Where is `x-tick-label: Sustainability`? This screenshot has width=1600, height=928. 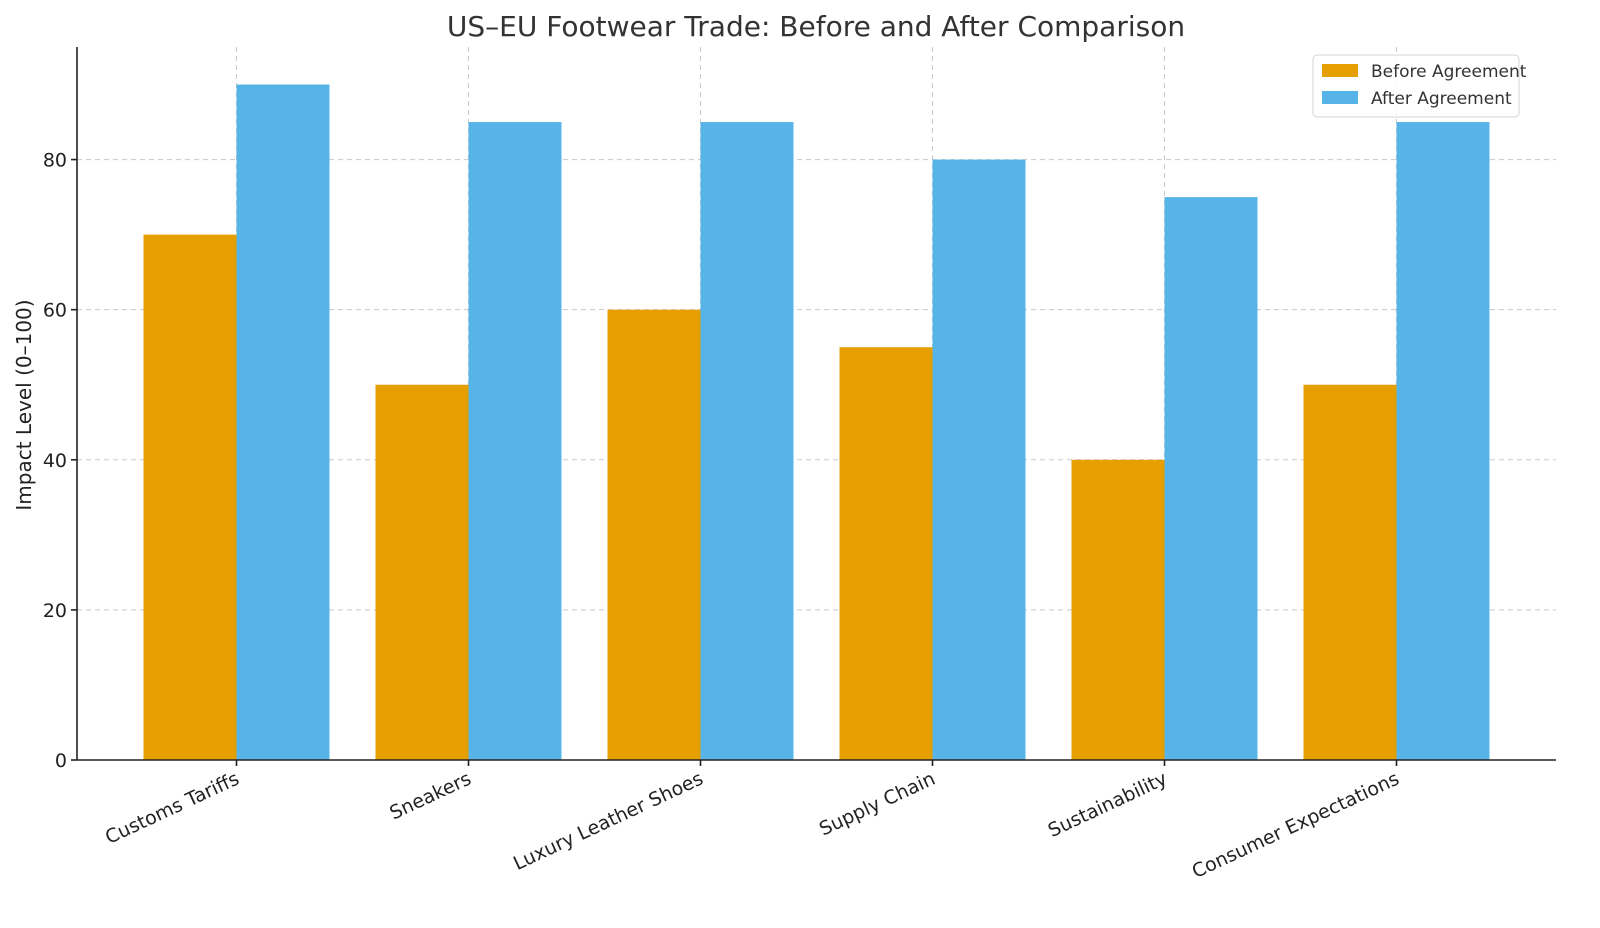 x-tick-label: Sustainability is located at coordinates (1108, 805).